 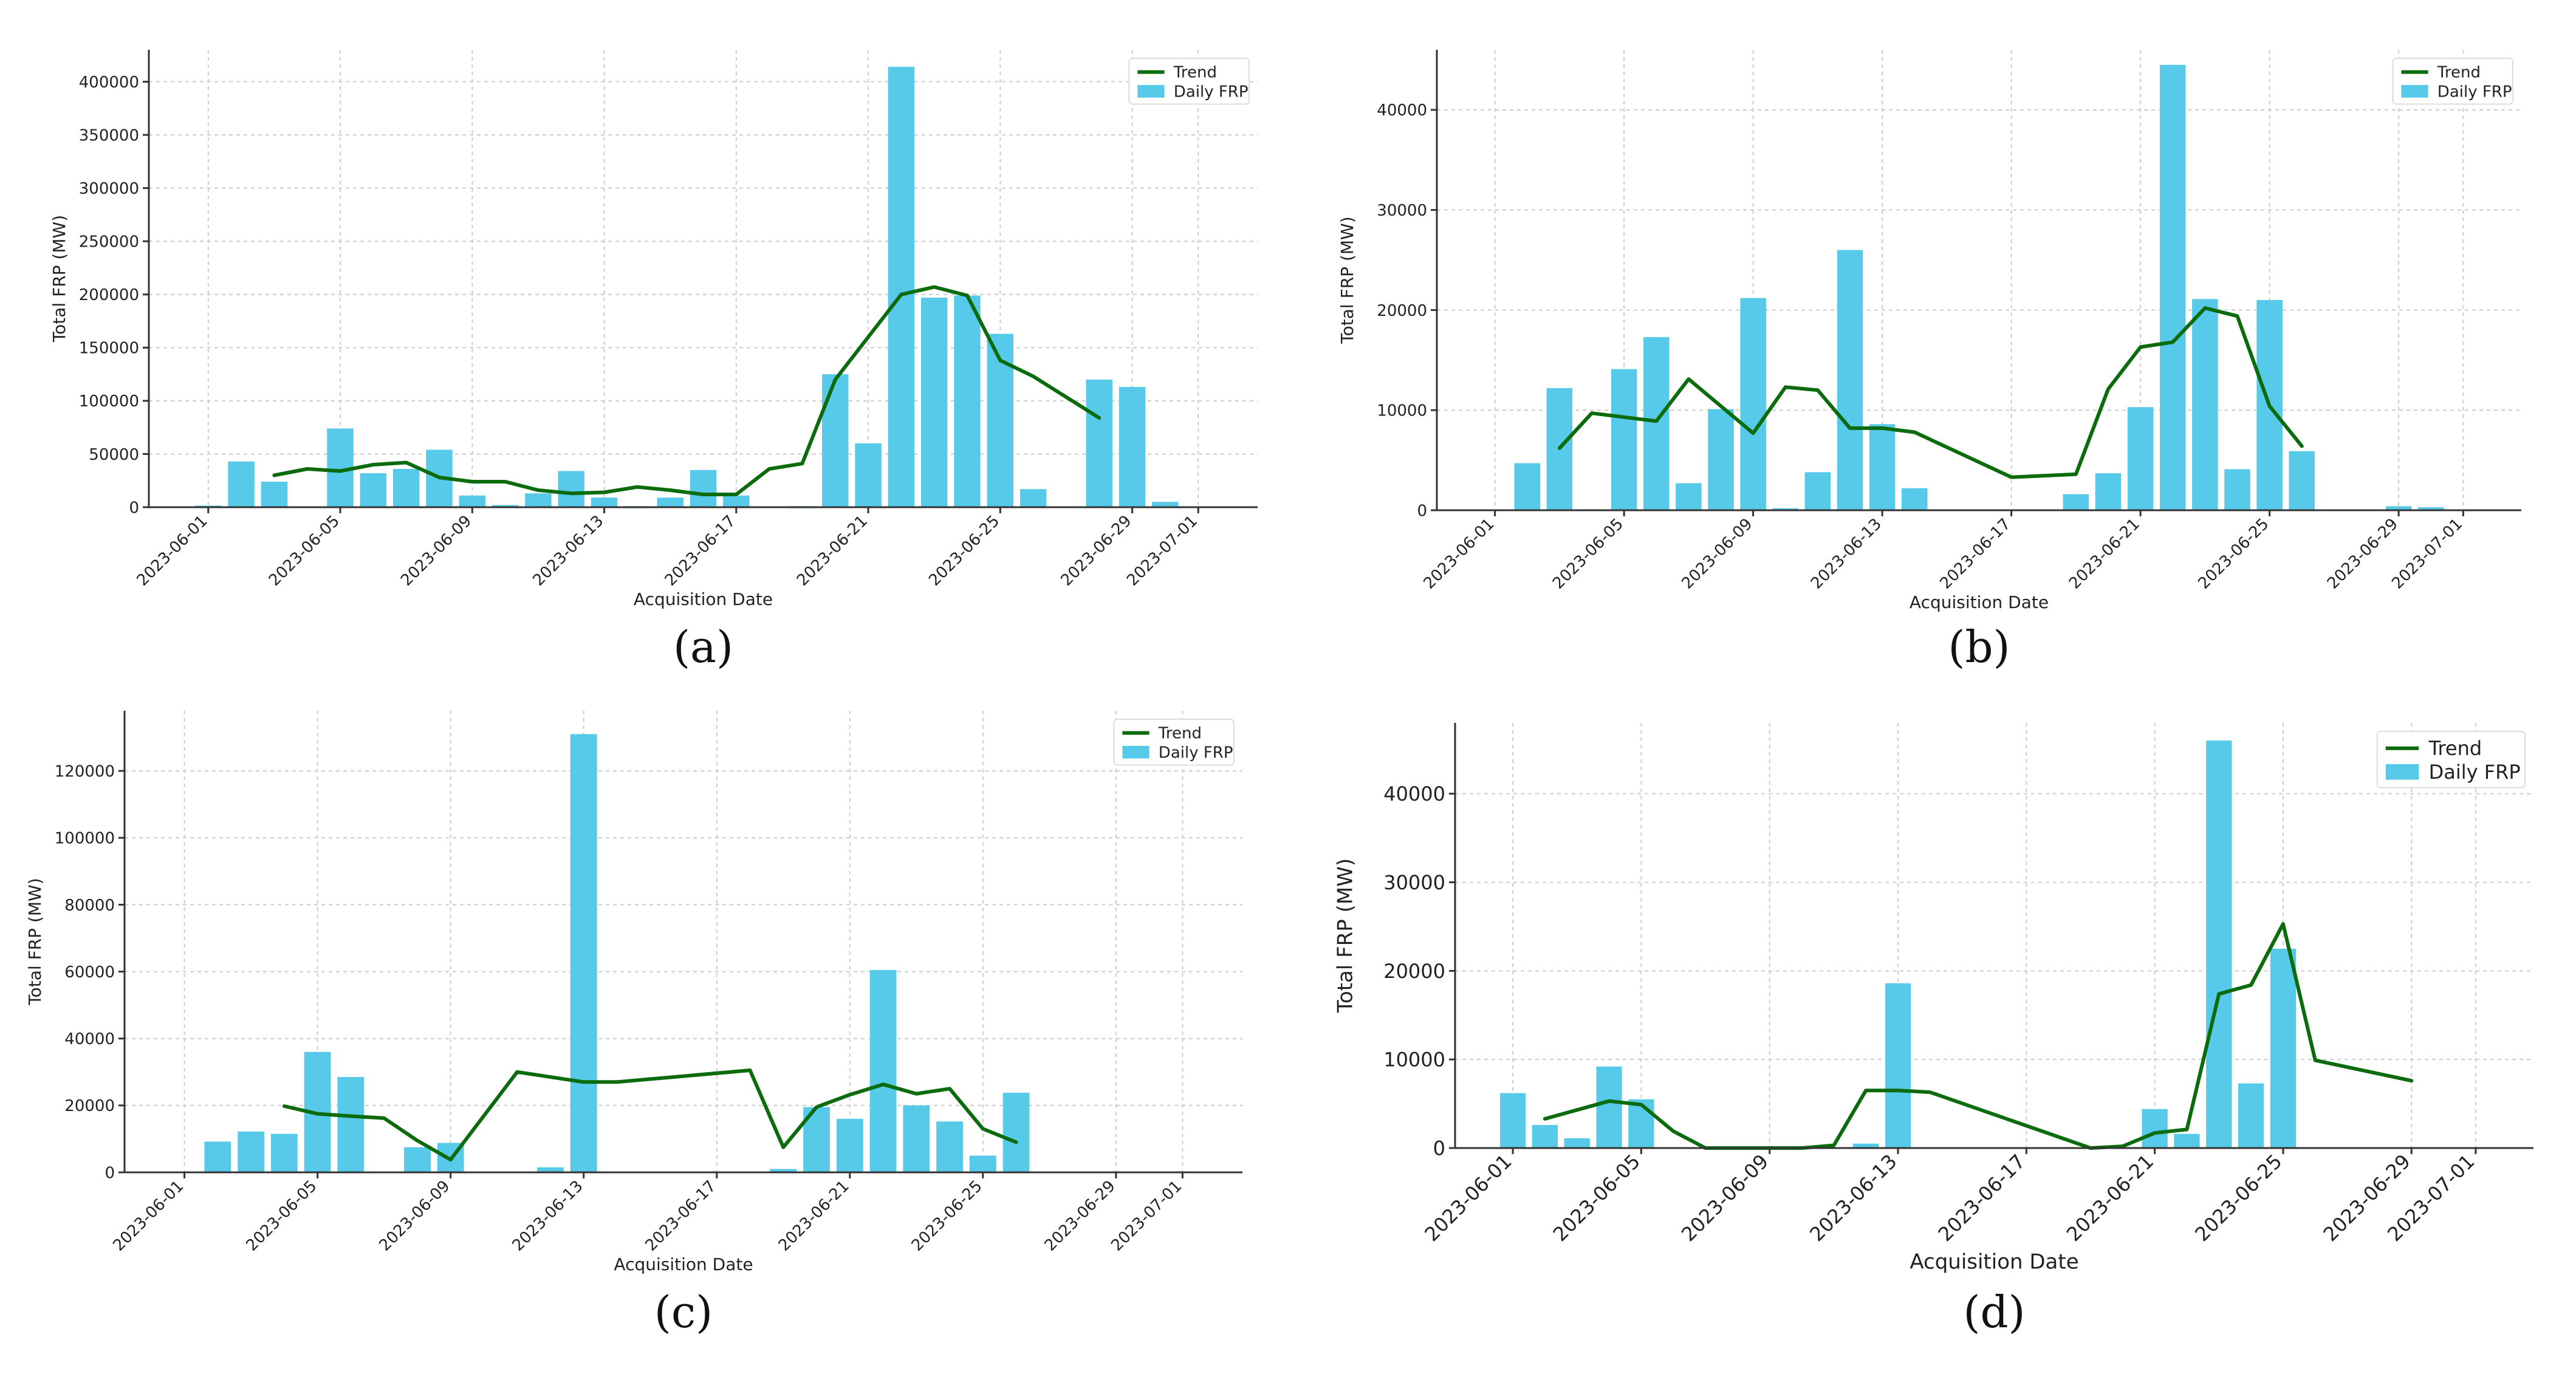 I want to click on y-tick-label: 80000, so click(x=89, y=906).